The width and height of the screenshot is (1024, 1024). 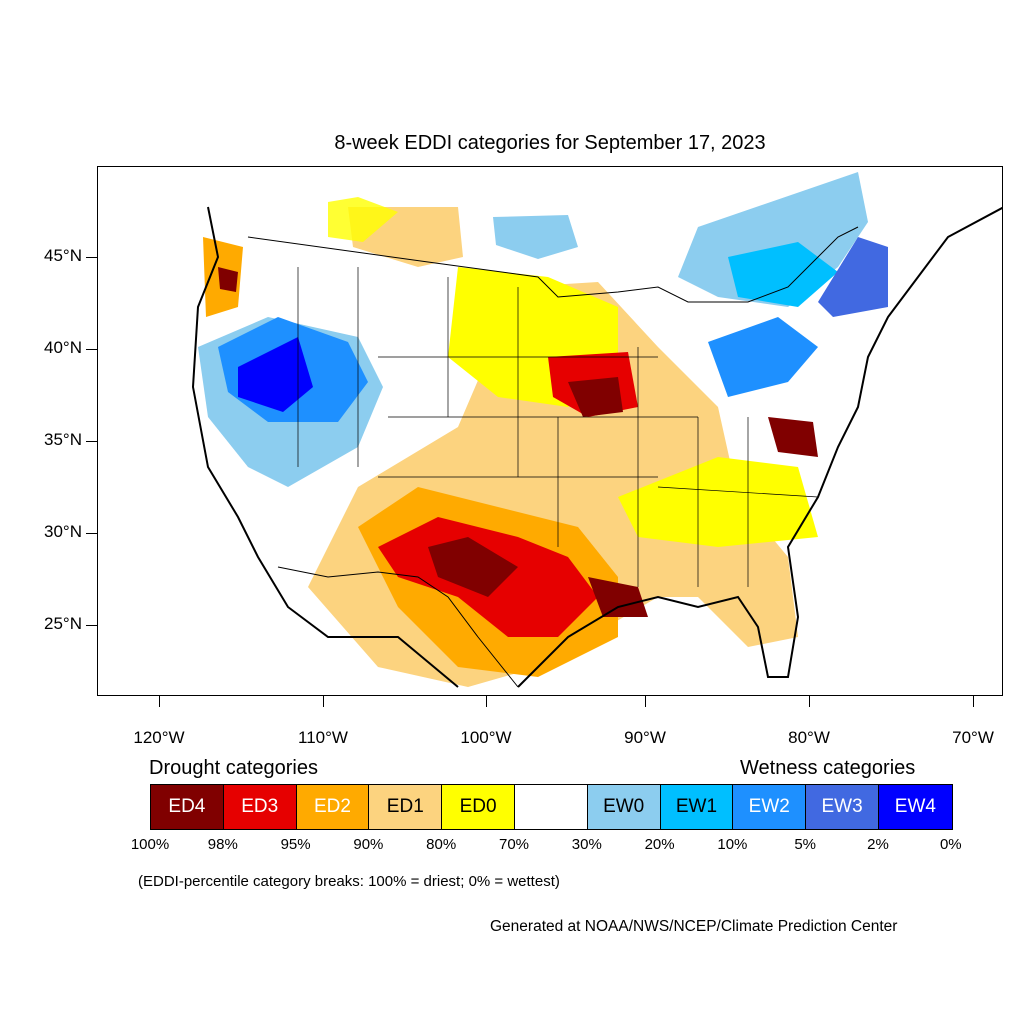 What do you see at coordinates (878, 844) in the screenshot?
I see `percentile-label: 2%` at bounding box center [878, 844].